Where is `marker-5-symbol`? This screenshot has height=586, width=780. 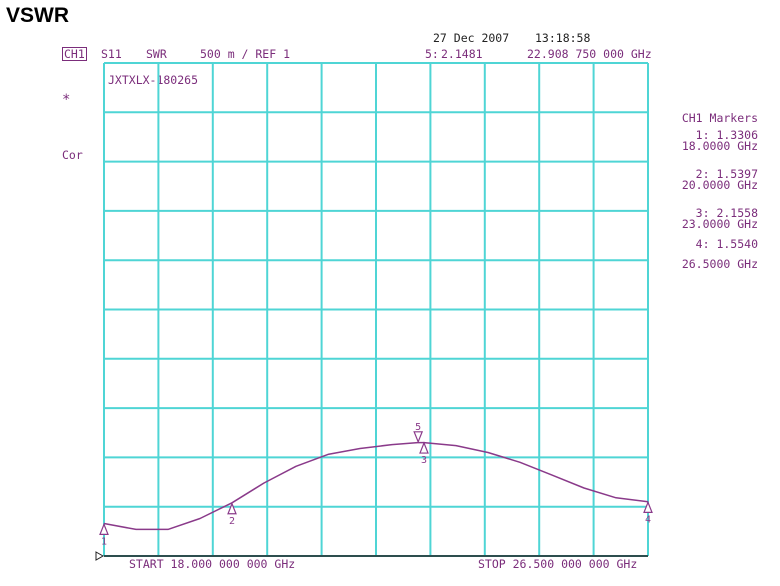 marker-5-symbol is located at coordinates (418, 437).